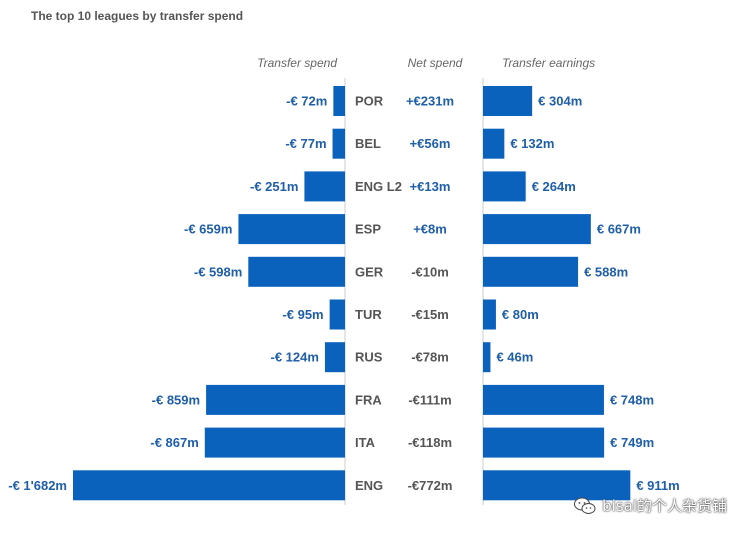  I want to click on earnings-value-fra: € 748m, so click(632, 399).